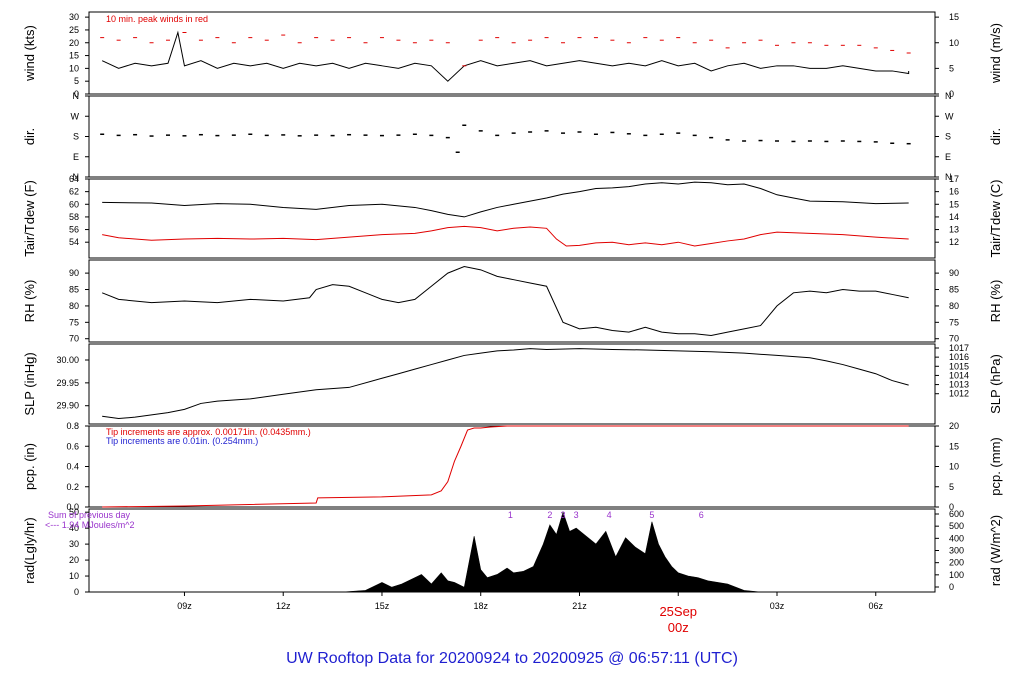 The height and width of the screenshot is (700, 1024). I want to click on left-tick-label: 40, so click(74, 528).